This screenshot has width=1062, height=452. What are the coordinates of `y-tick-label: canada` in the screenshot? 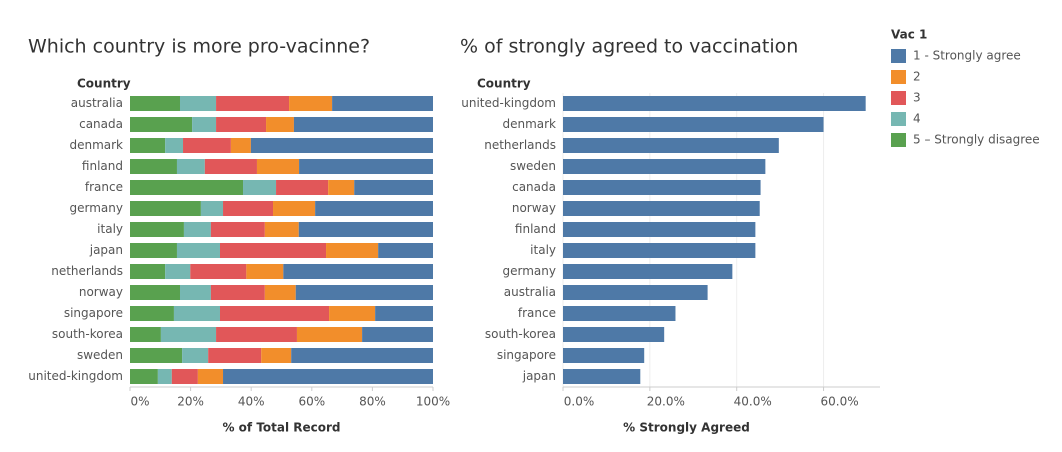 It's located at (534, 187).